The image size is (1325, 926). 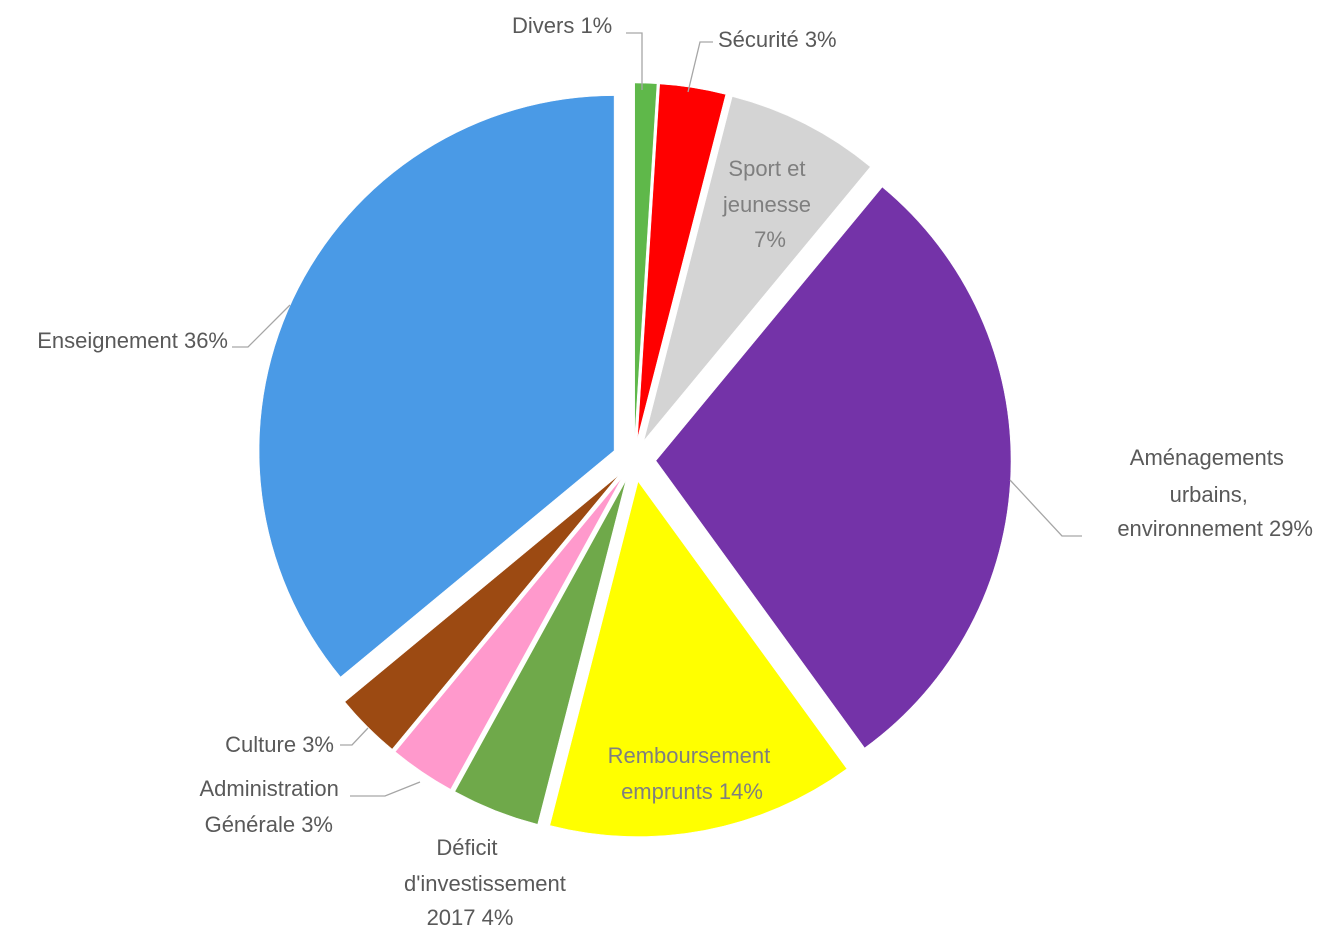 I want to click on pie-slice-deficit-d-investissement-2017, so click(x=540, y=652).